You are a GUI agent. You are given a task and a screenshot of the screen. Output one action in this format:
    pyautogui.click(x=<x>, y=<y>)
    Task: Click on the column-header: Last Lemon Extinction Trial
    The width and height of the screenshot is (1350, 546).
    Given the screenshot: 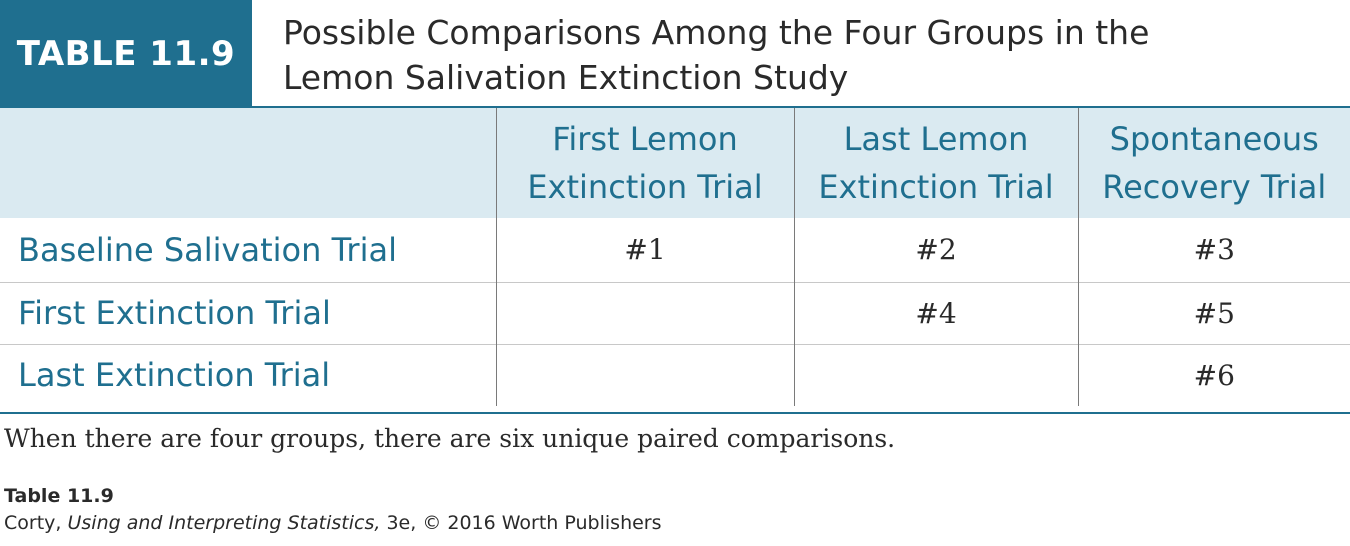 What is the action you would take?
    pyautogui.click(x=935, y=163)
    